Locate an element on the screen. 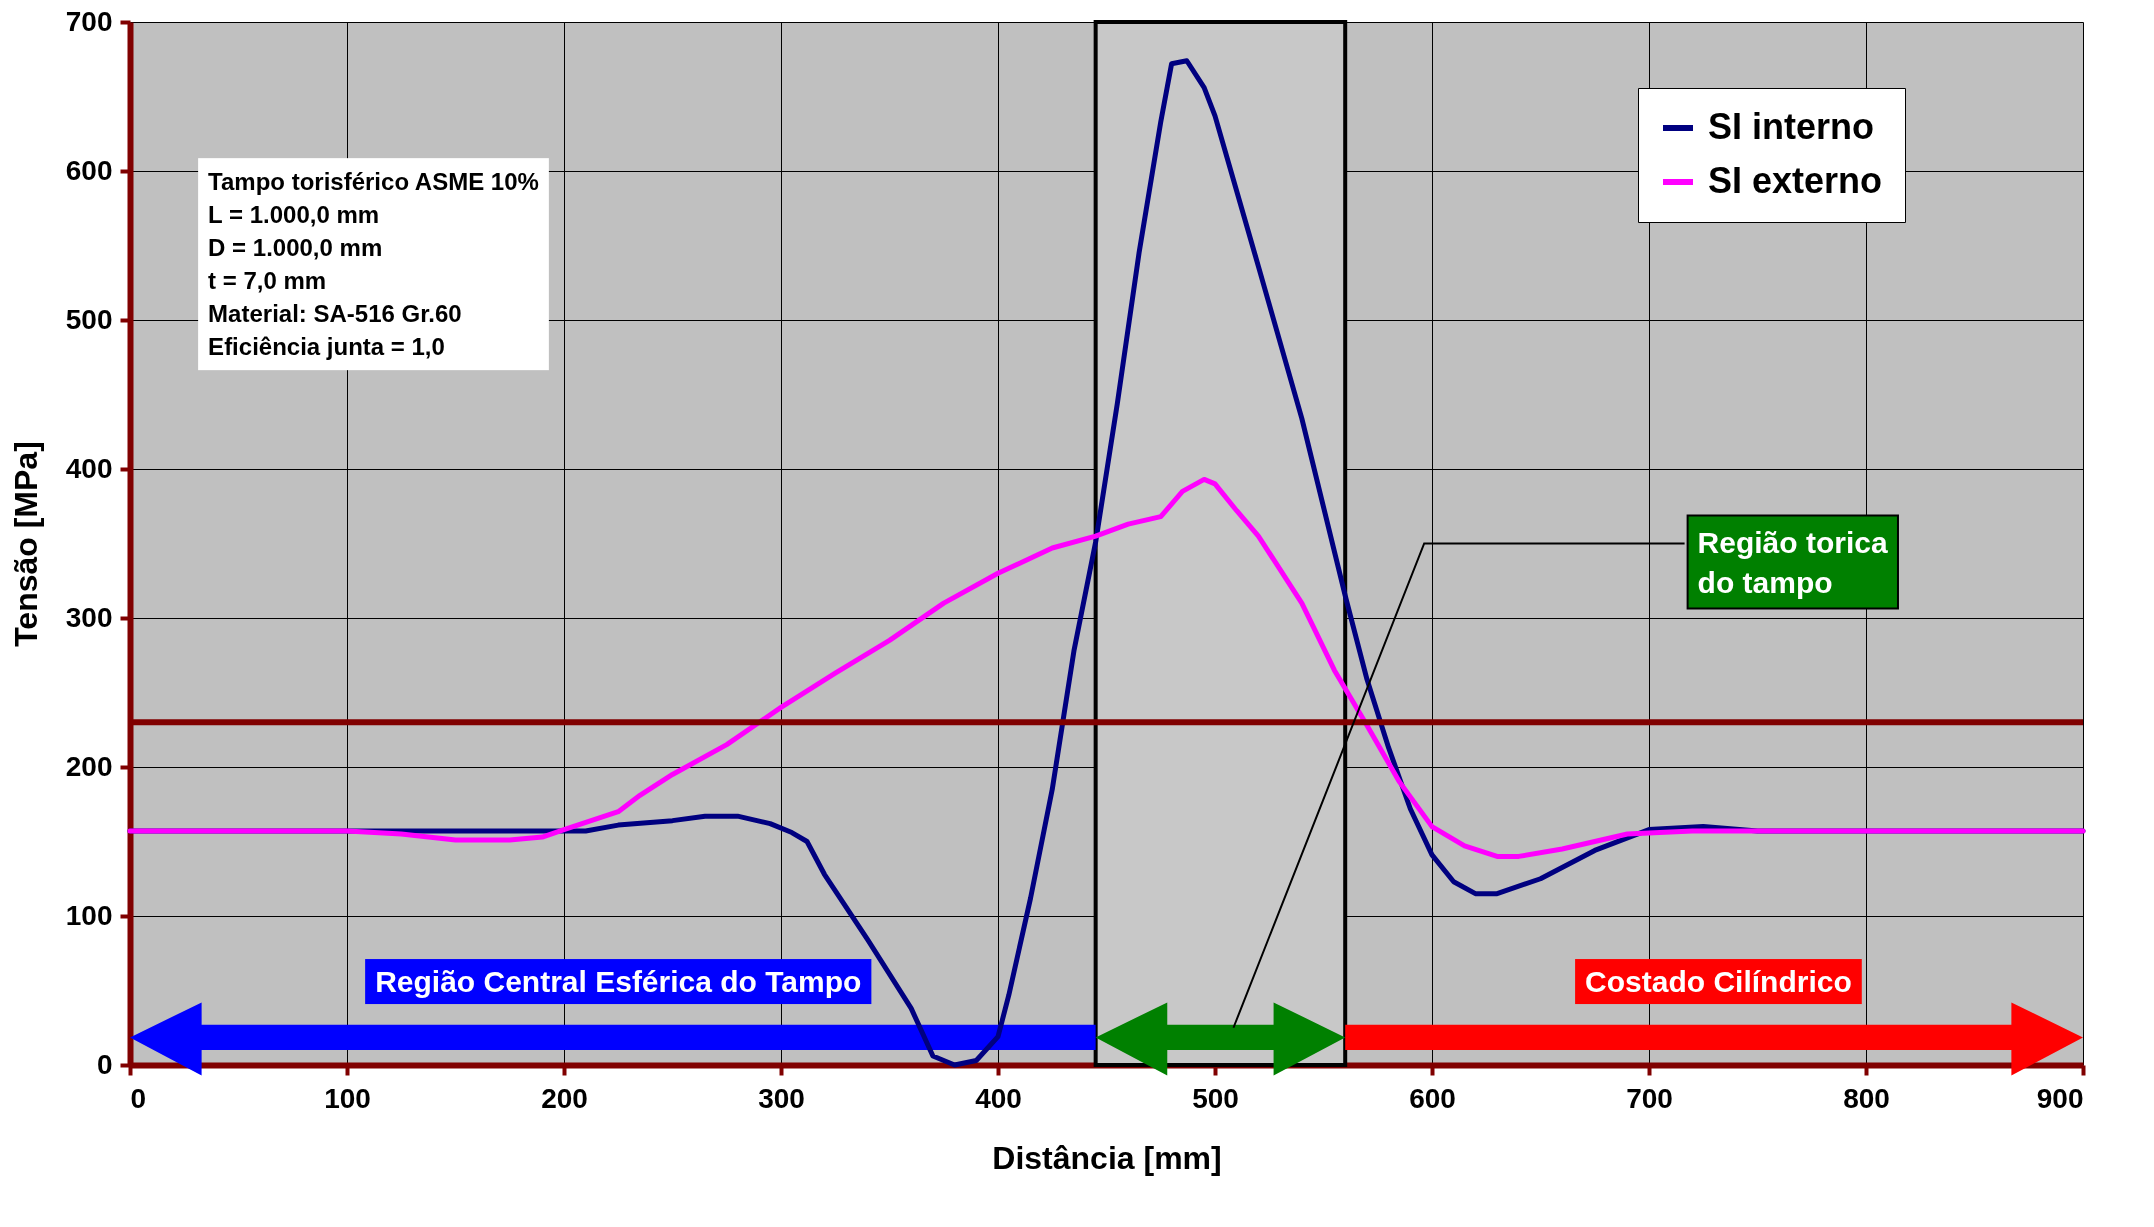  x-tick-label: 200 is located at coordinates (564, 1098).